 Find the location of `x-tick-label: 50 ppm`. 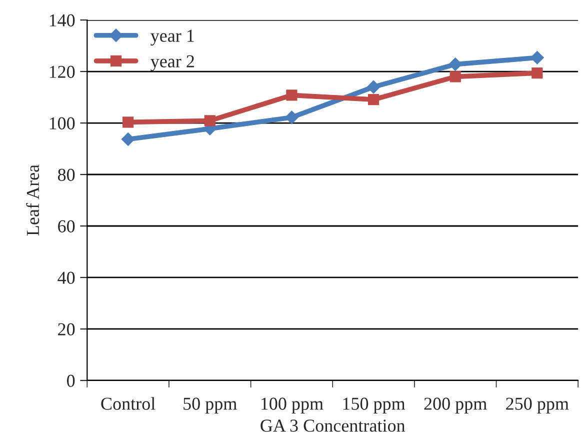

x-tick-label: 50 ppm is located at coordinates (210, 406).